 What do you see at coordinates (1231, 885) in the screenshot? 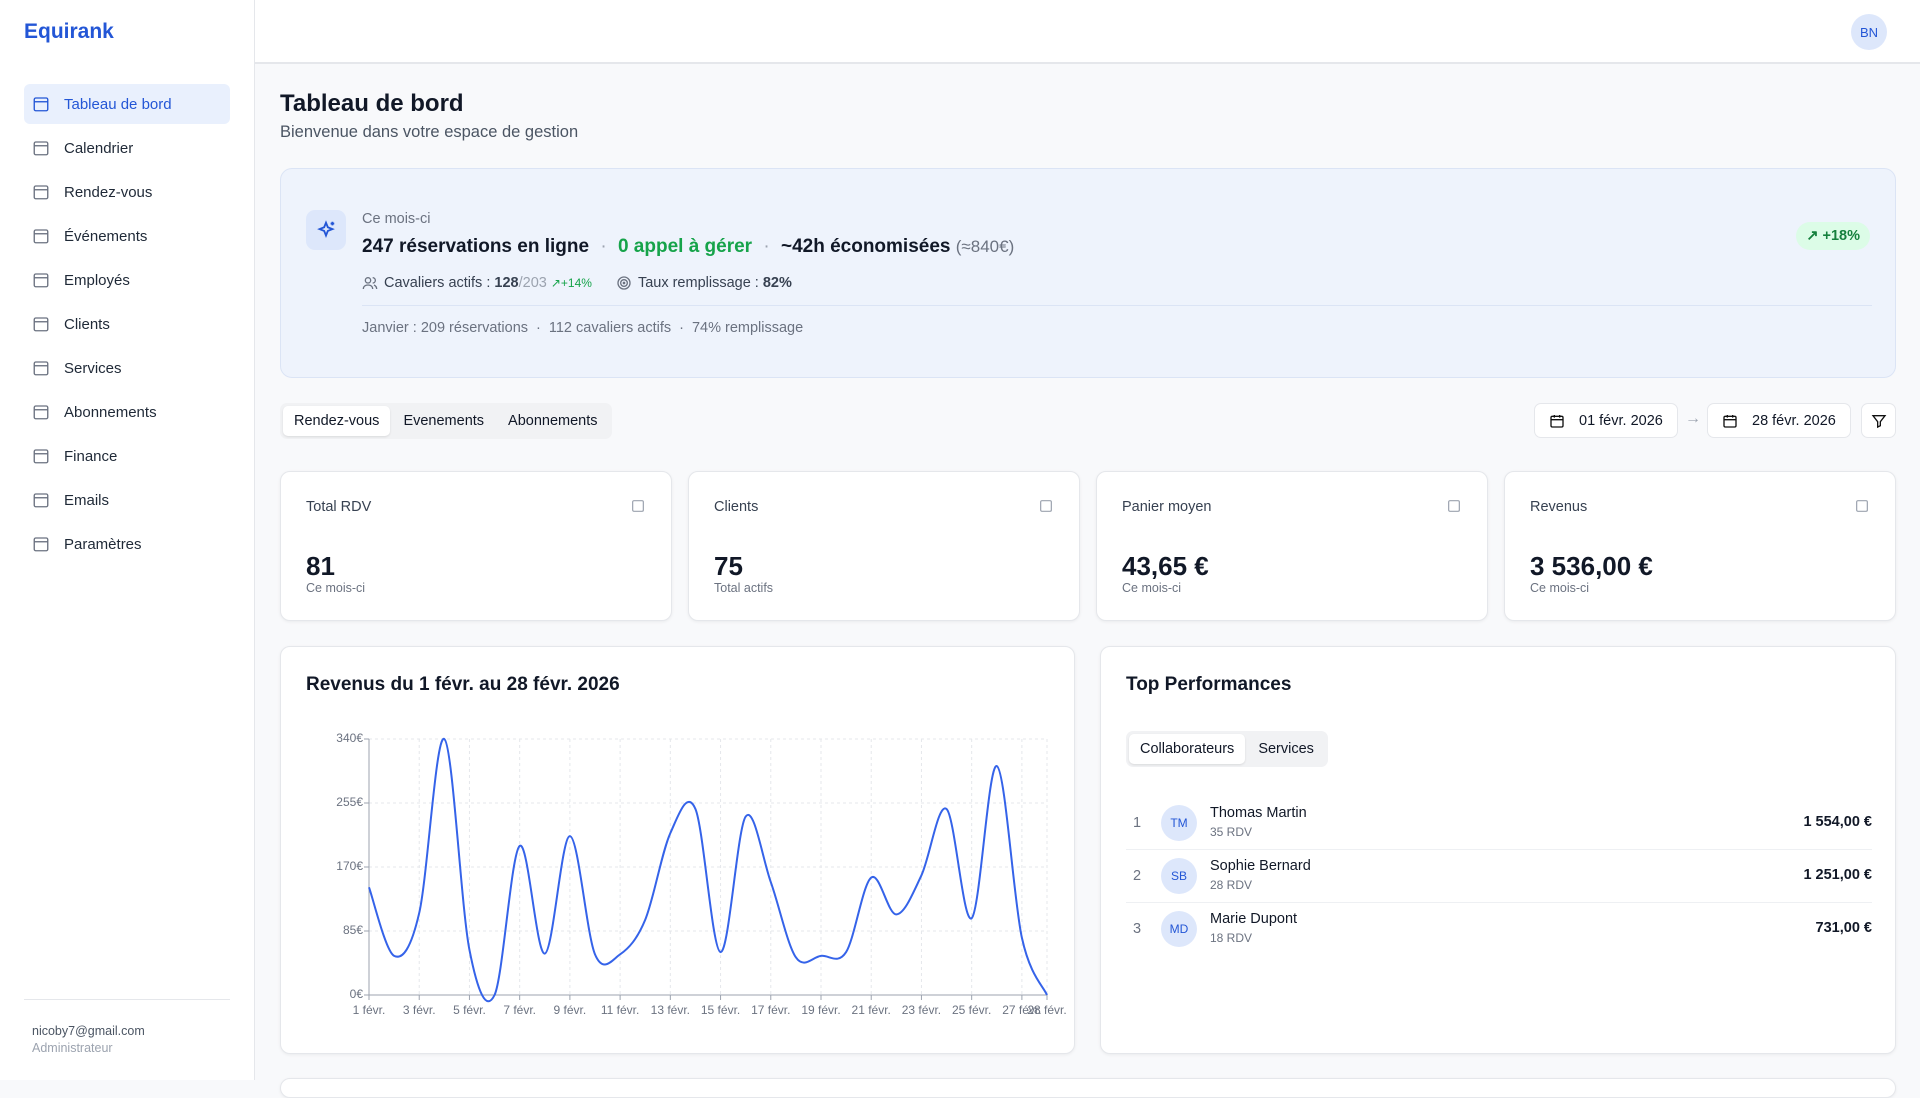
I see `row-count: 28 RDV` at bounding box center [1231, 885].